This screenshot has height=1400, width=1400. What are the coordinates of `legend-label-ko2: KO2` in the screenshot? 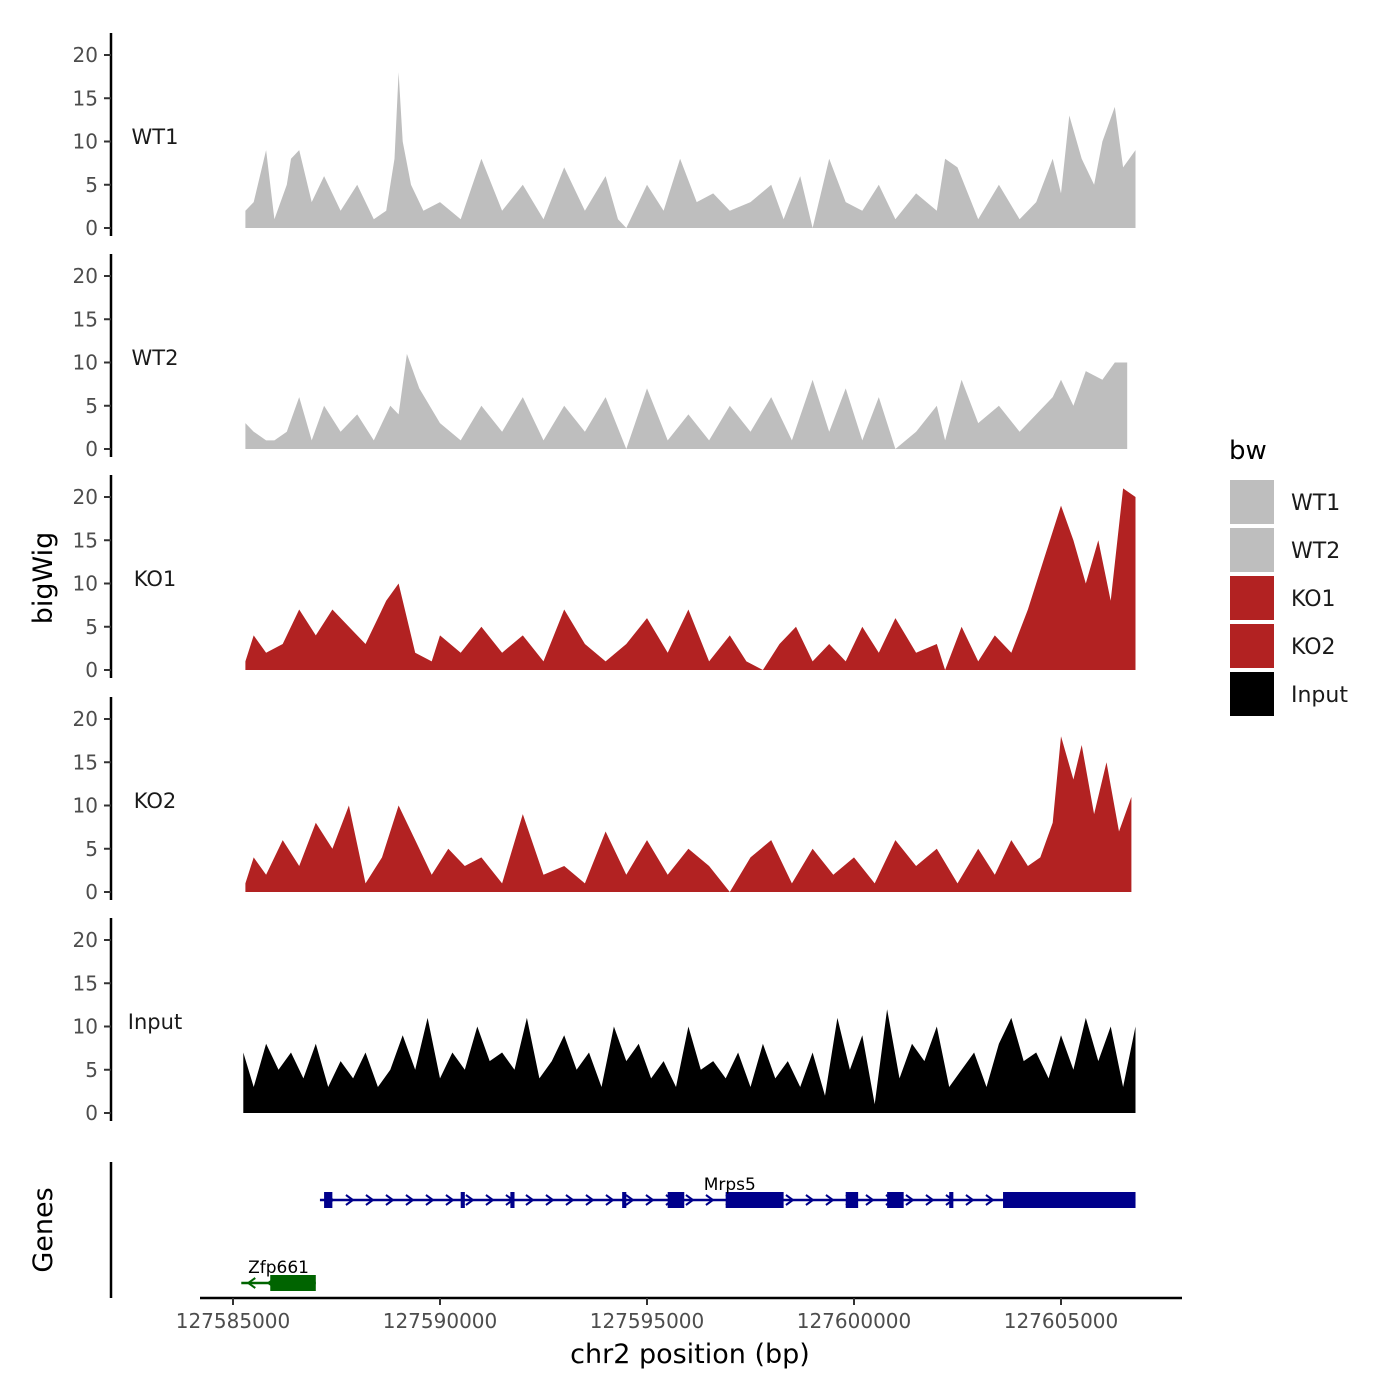 It's located at (1313, 647).